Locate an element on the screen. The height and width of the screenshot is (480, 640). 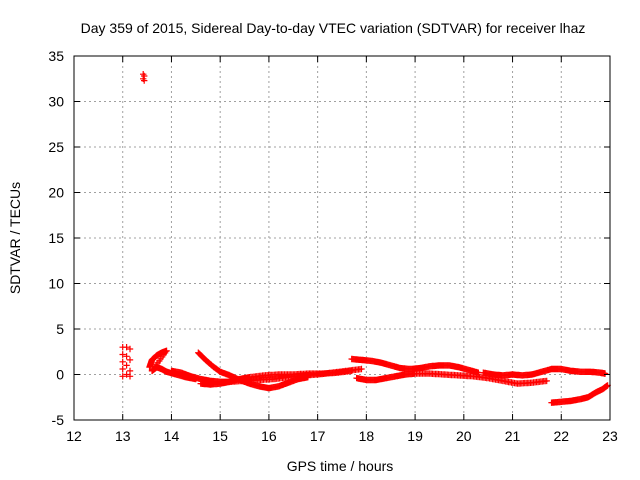
y-tick-label: 0 is located at coordinates (60, 375).